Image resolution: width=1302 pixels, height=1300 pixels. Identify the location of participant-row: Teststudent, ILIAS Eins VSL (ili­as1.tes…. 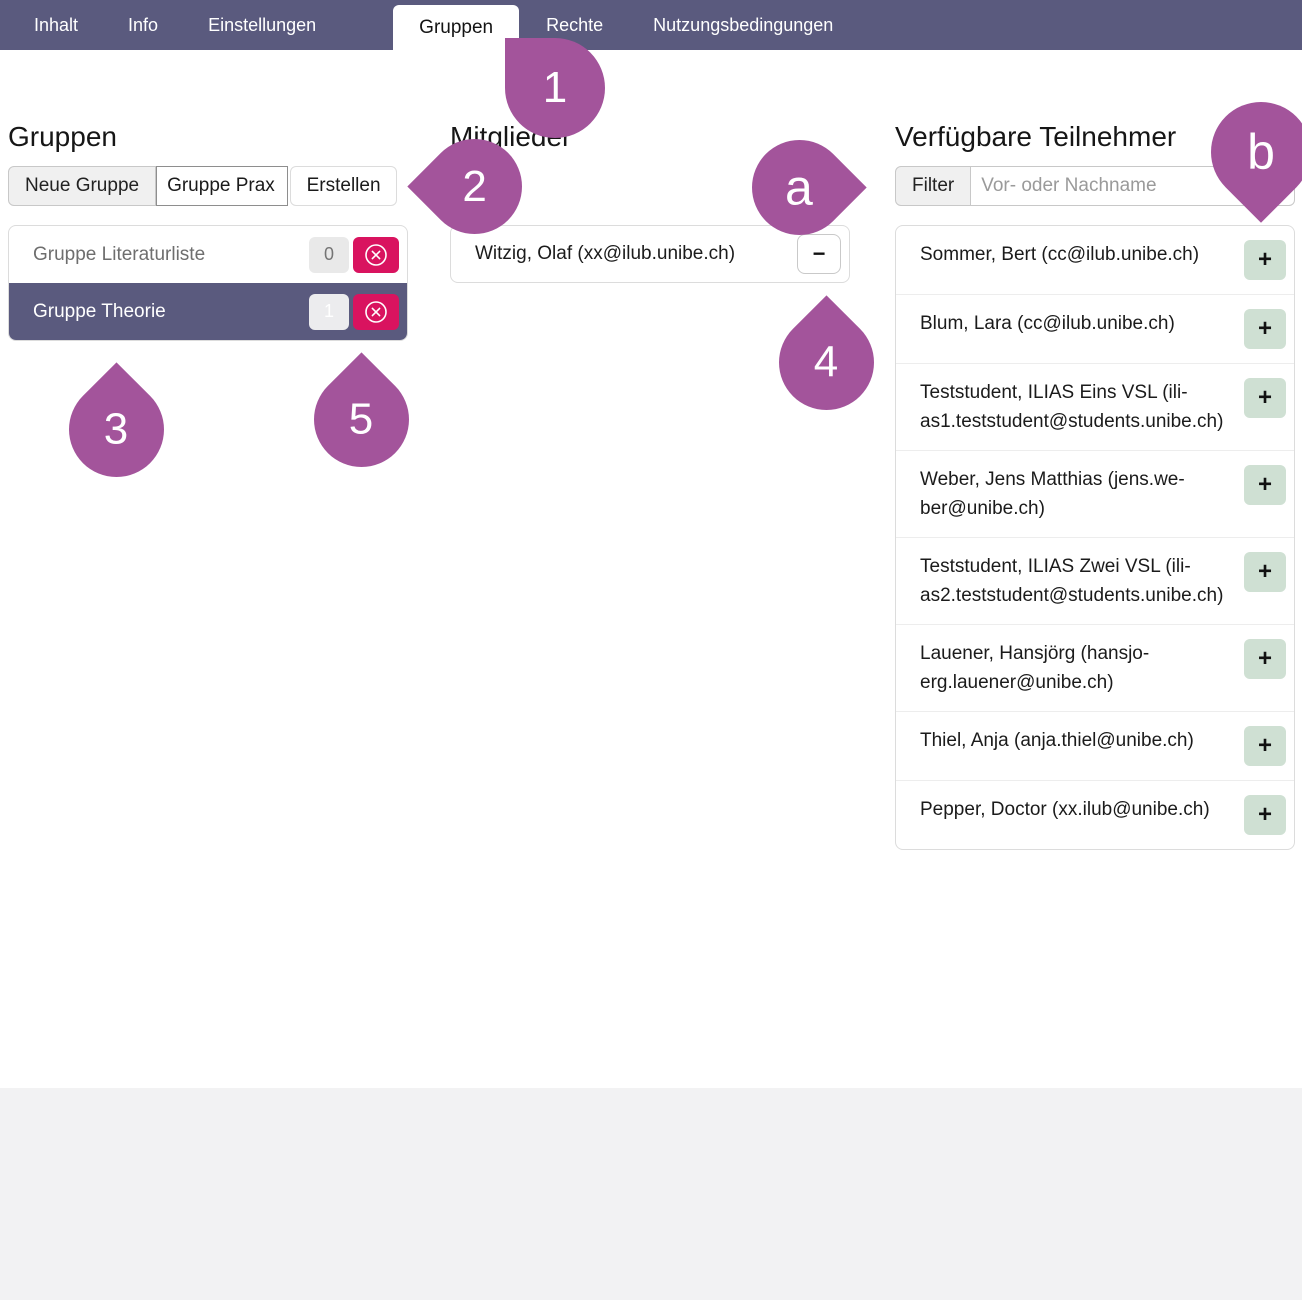
(1095, 406).